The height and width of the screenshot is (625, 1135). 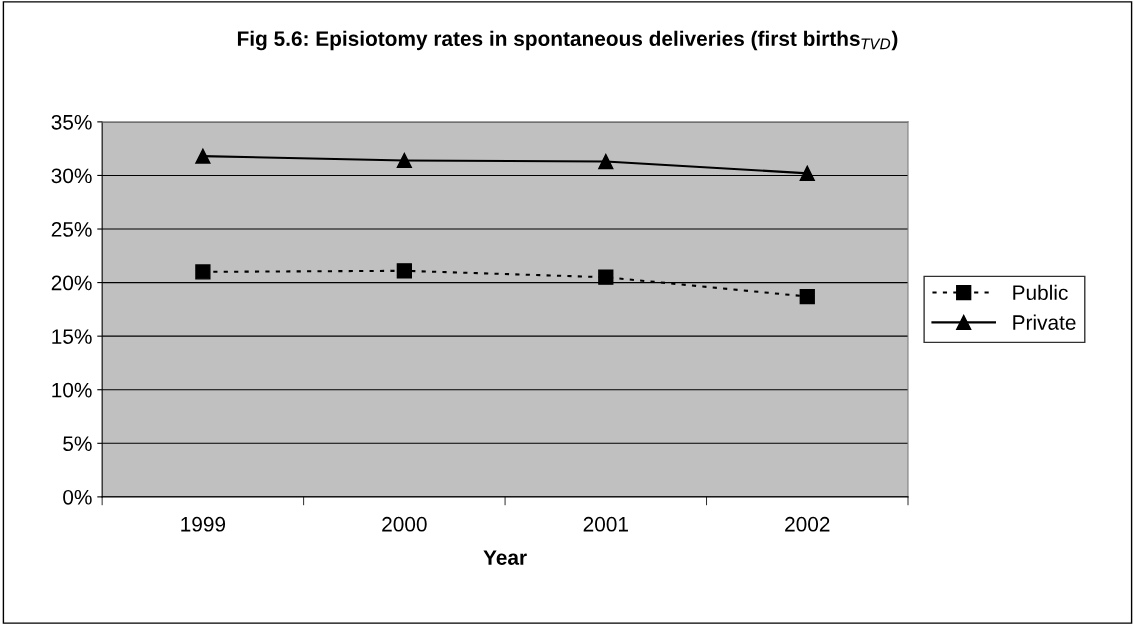 What do you see at coordinates (1044, 322) in the screenshot?
I see `legend-label: Private` at bounding box center [1044, 322].